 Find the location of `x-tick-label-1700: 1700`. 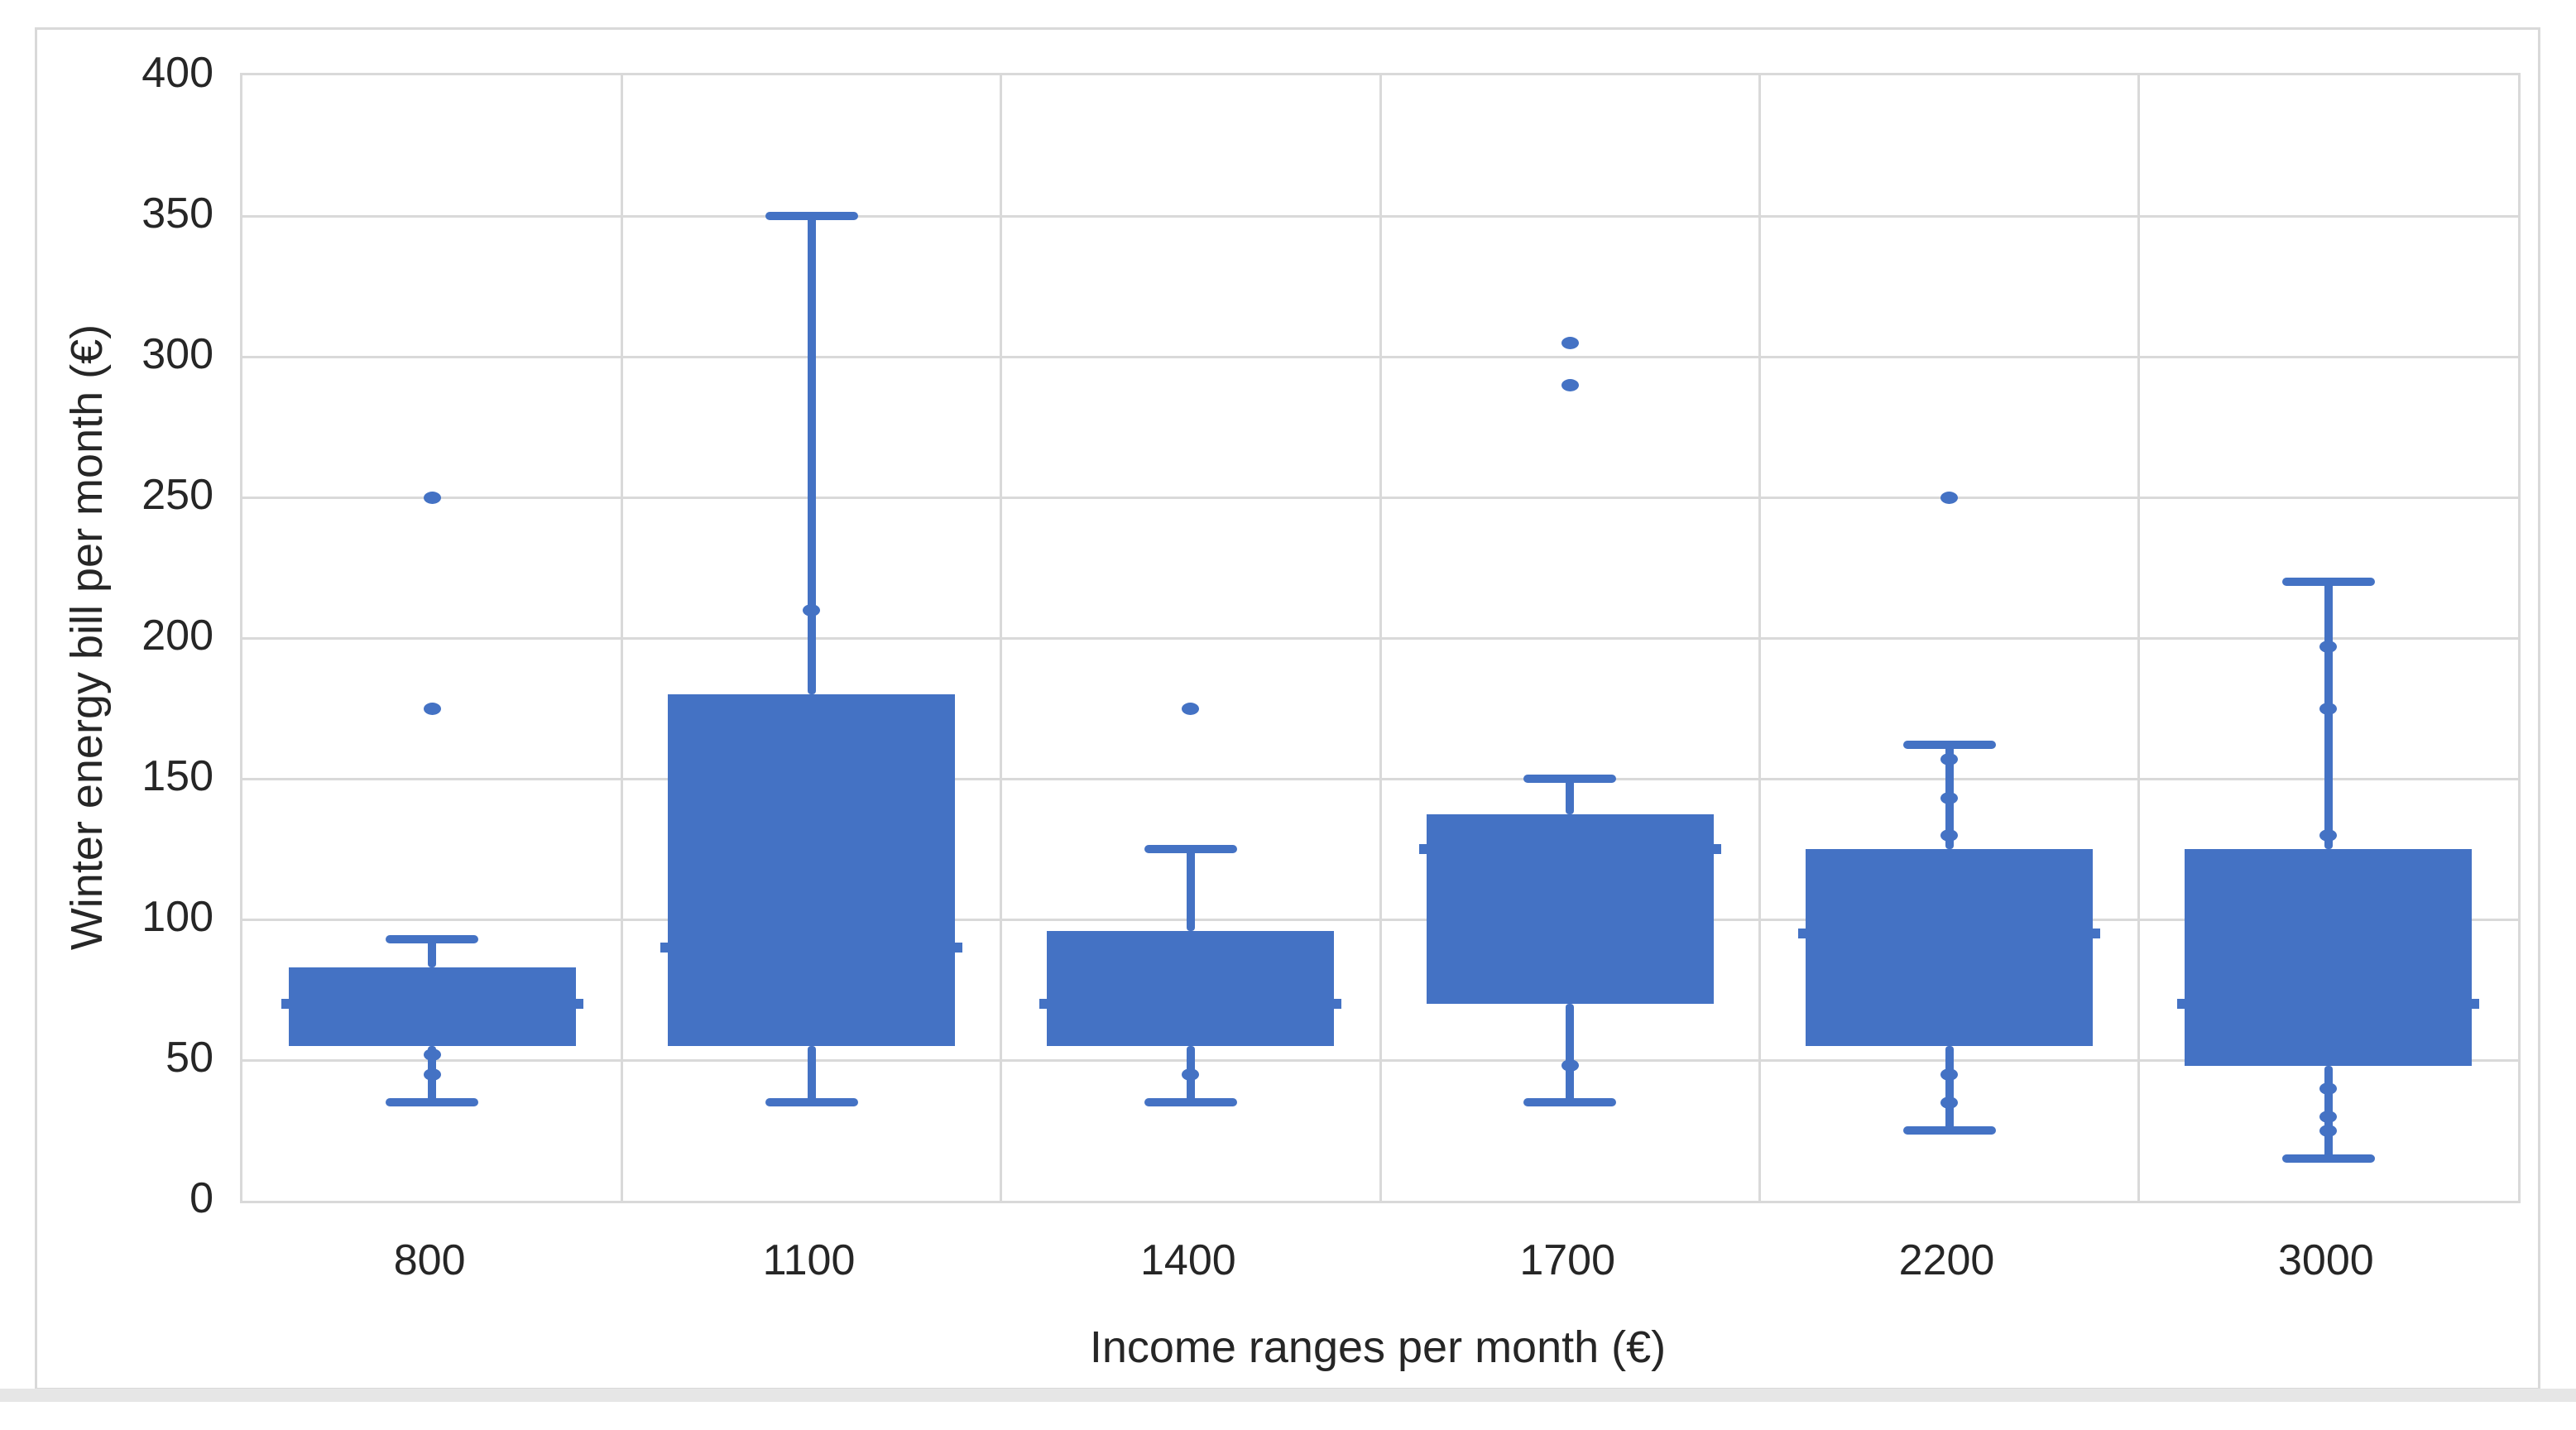

x-tick-label-1700: 1700 is located at coordinates (1567, 1260).